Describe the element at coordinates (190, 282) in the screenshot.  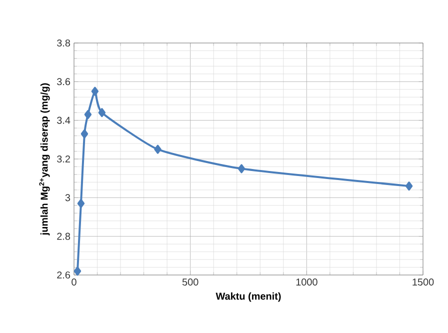
I see `x-tick-label: 500` at that location.